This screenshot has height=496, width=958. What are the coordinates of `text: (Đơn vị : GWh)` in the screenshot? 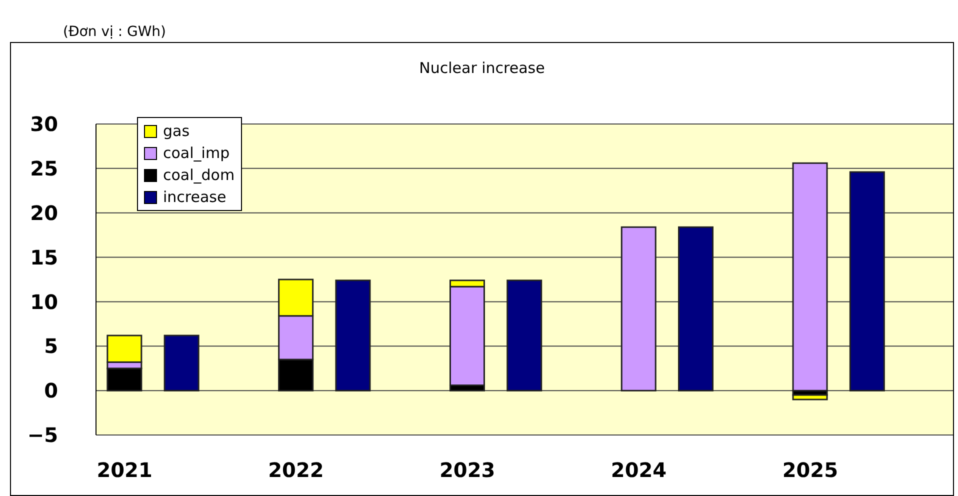 It's located at (114, 32).